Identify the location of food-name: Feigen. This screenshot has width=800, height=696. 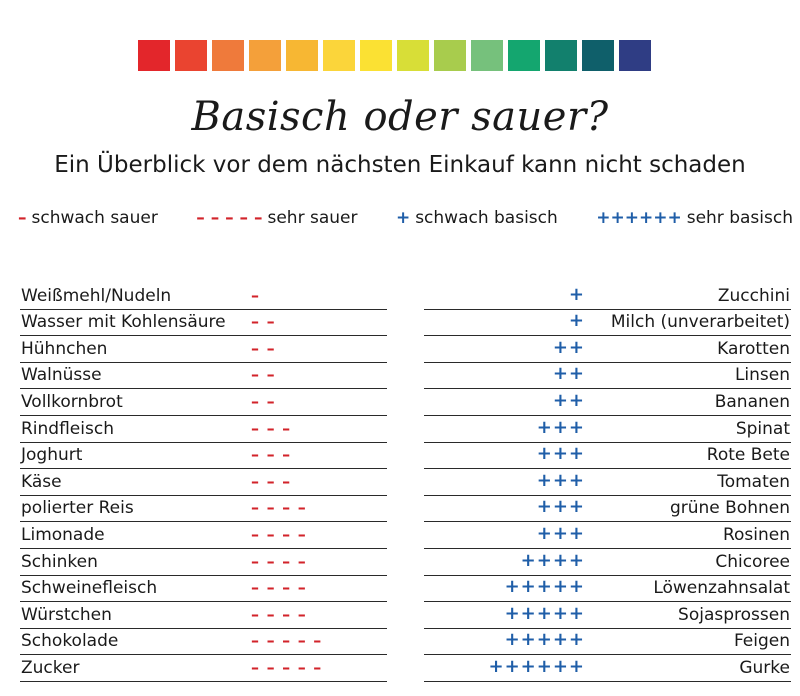
(761, 641).